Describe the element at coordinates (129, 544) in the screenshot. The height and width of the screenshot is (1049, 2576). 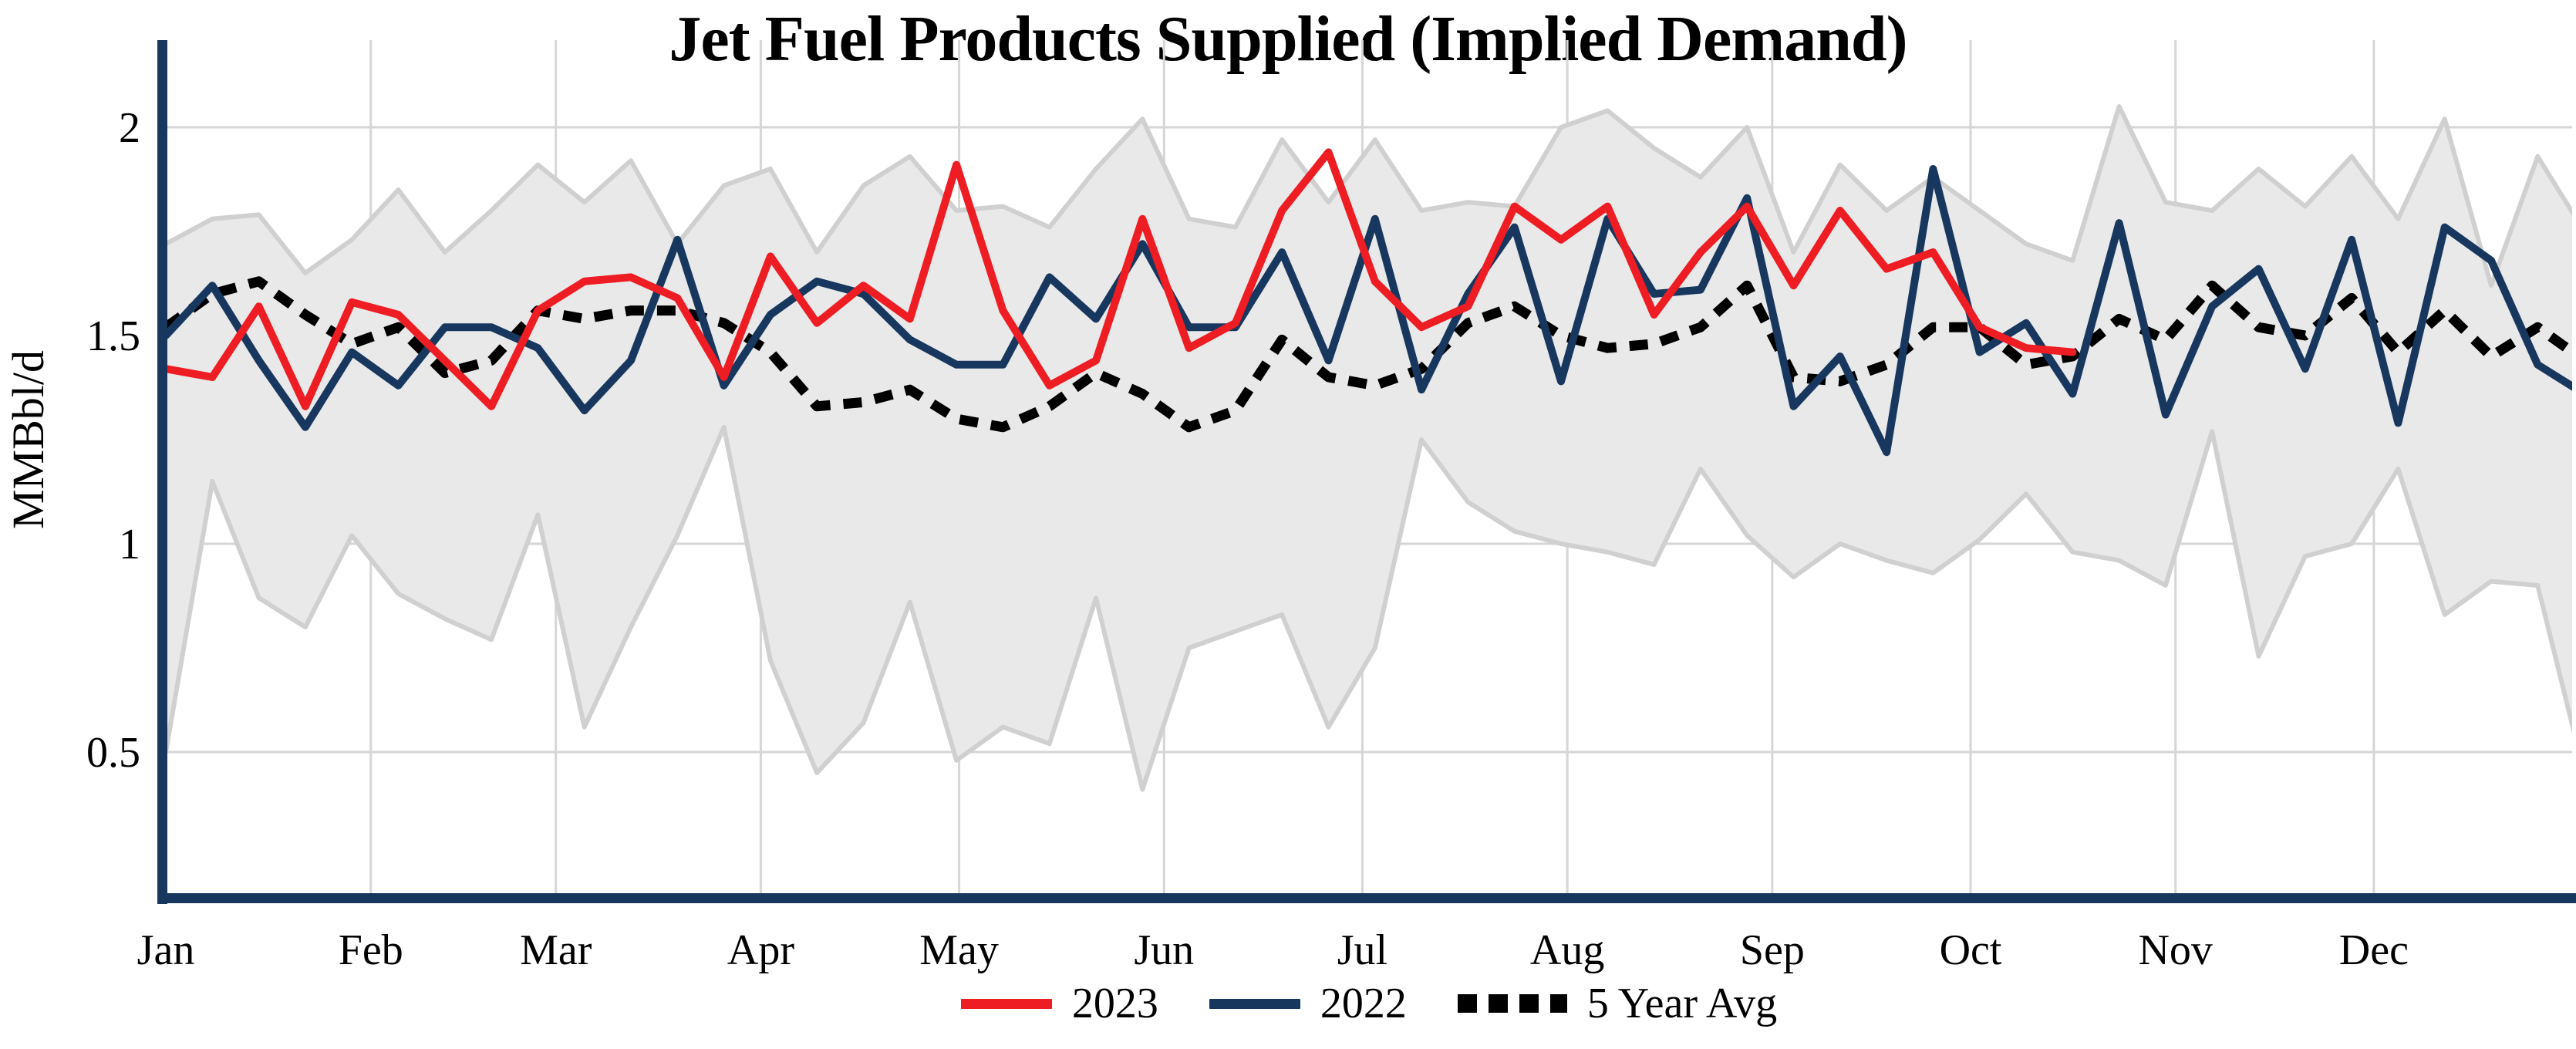
I see `y-tick-1: 1` at that location.